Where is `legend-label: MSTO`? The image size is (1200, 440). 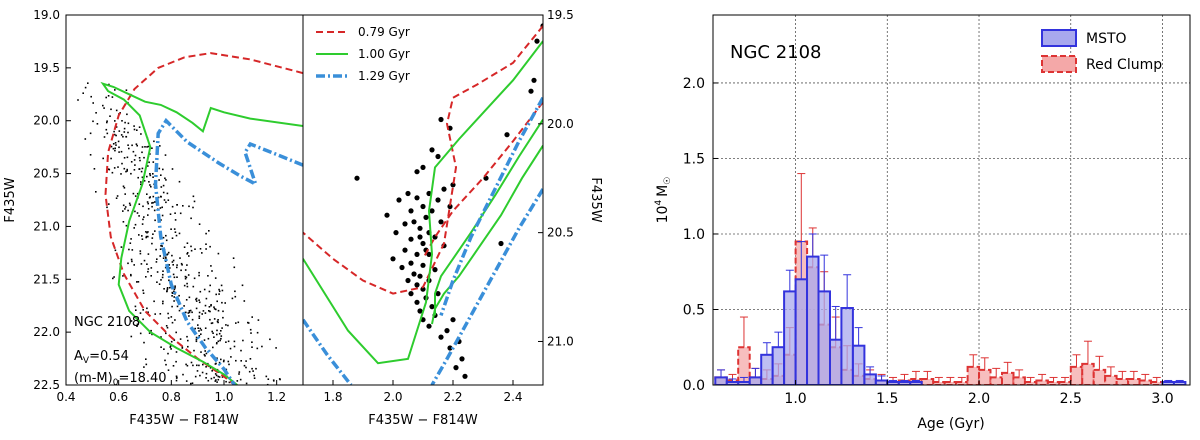 legend-label: MSTO is located at coordinates (1106, 39).